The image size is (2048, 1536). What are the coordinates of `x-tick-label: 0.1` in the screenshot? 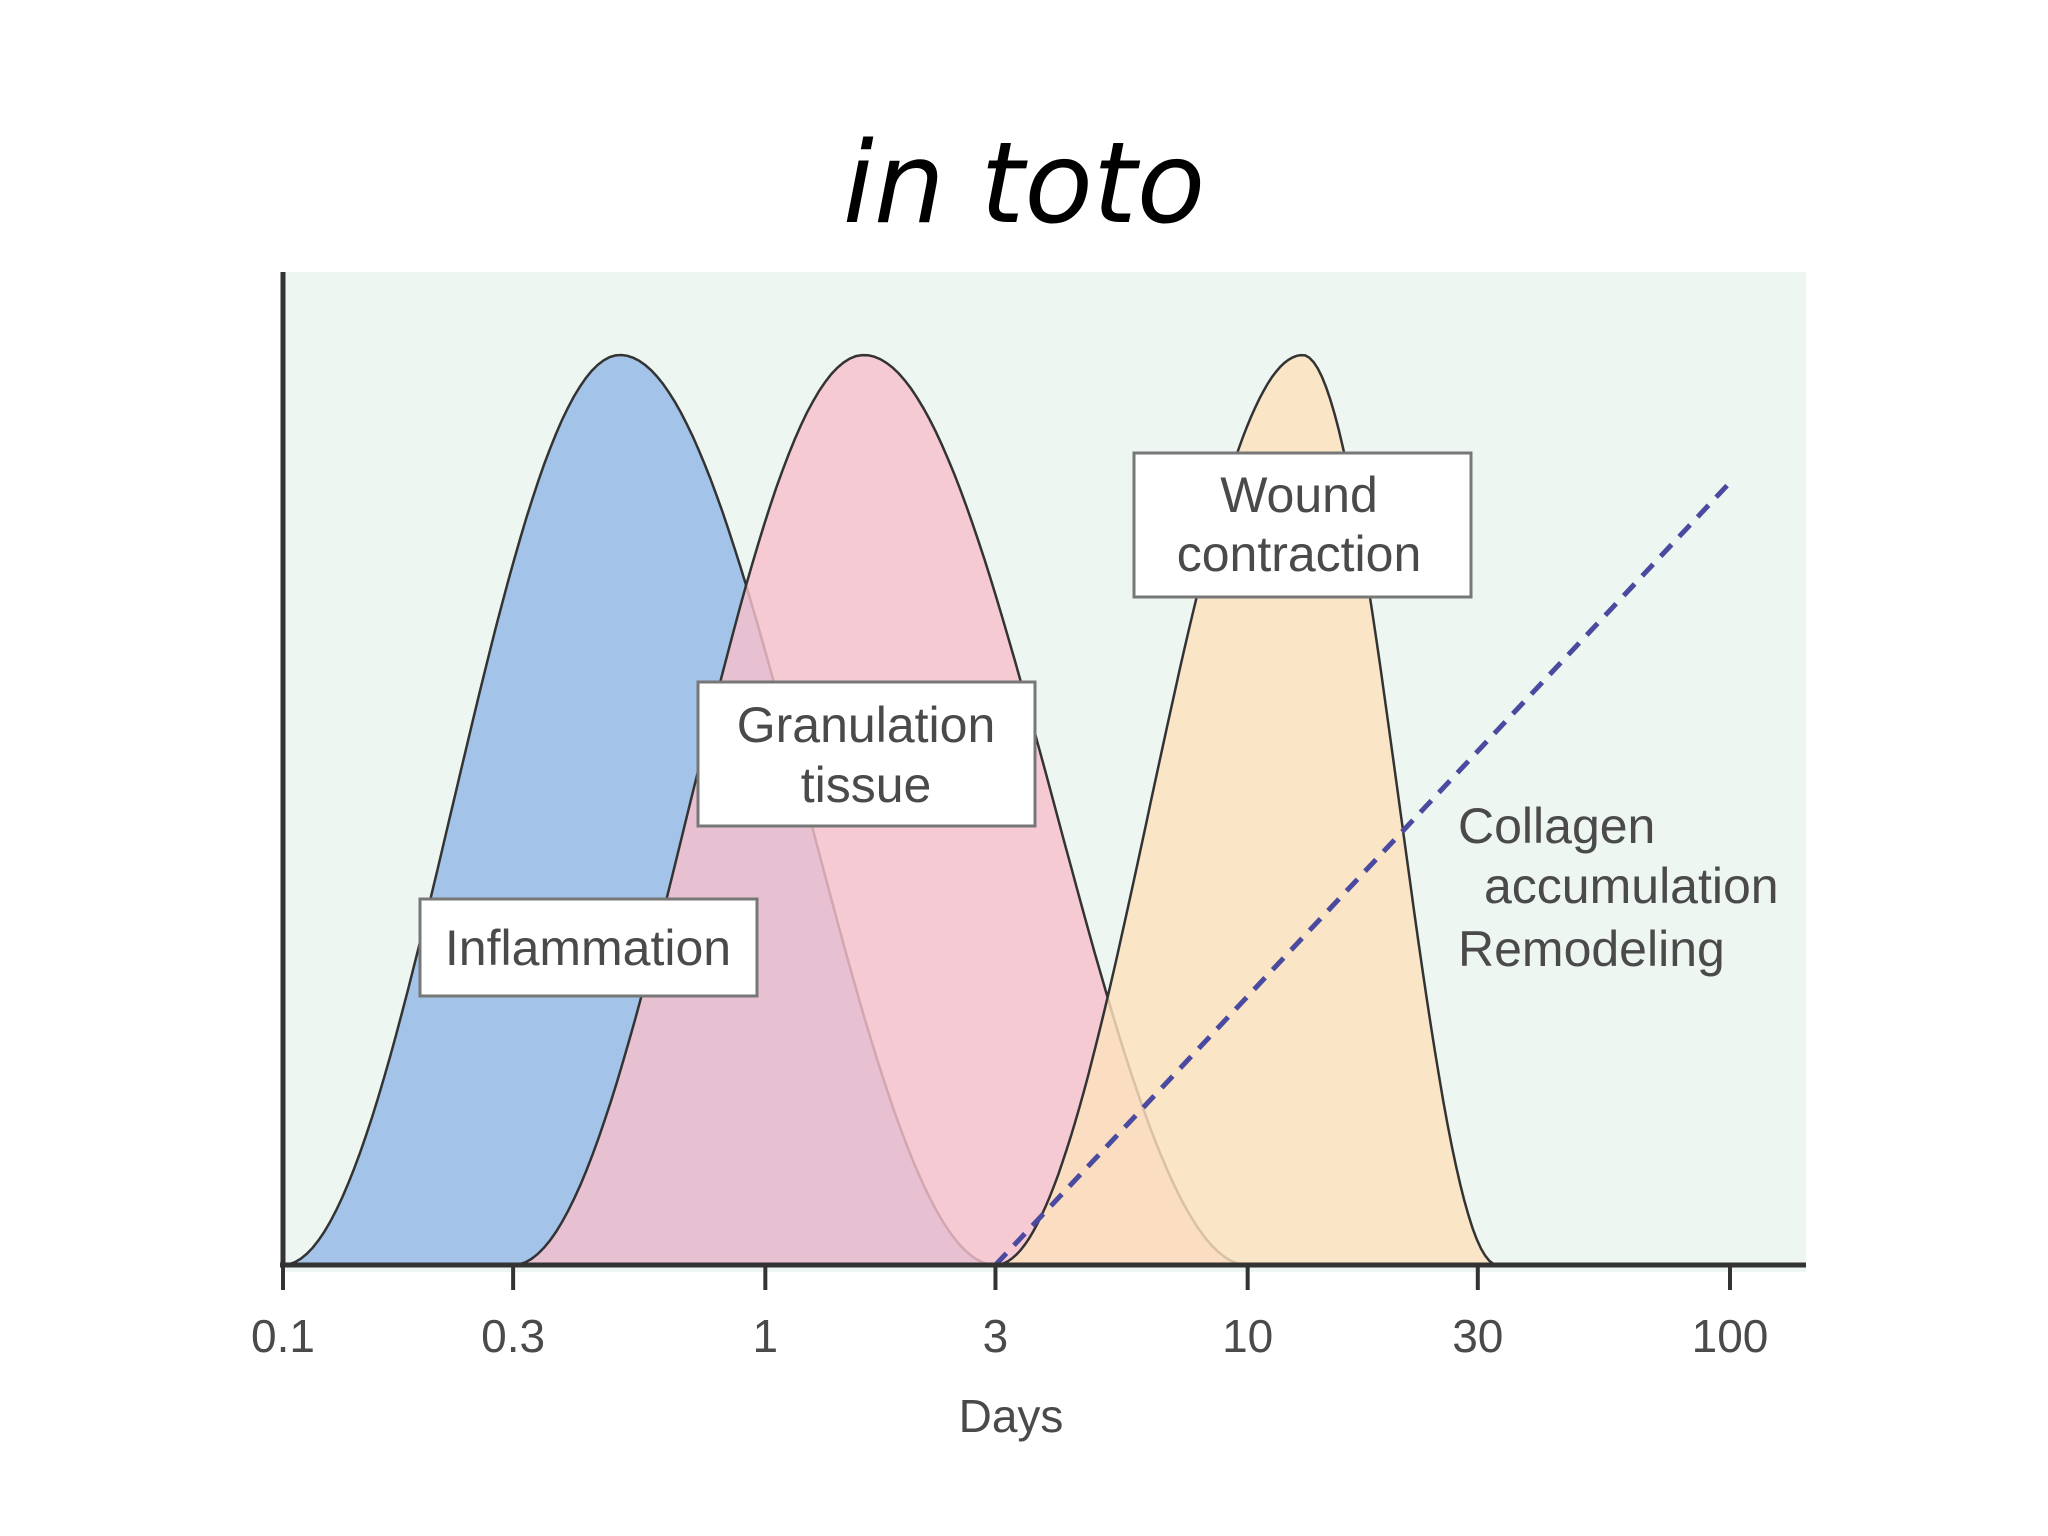 It's located at (283, 1336).